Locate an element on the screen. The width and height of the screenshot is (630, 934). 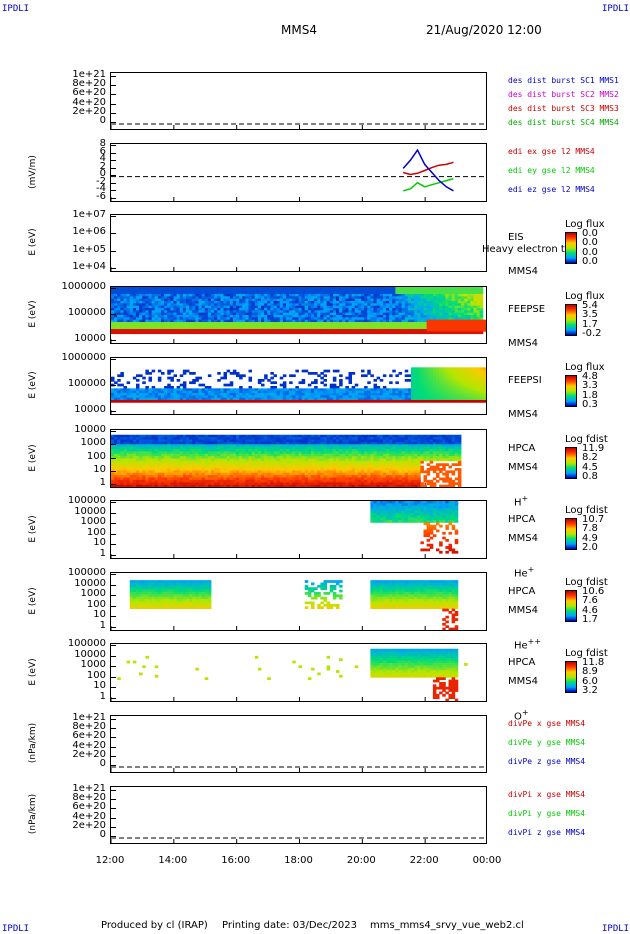
panel-feepse is located at coordinates (298, 315).